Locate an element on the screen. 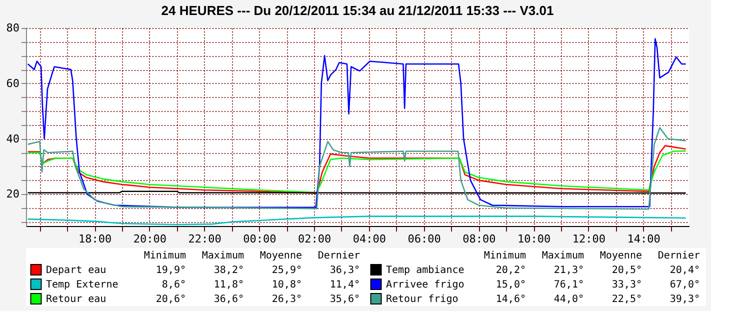 This screenshot has width=738, height=324. text: 25,9° is located at coordinates (287, 270).